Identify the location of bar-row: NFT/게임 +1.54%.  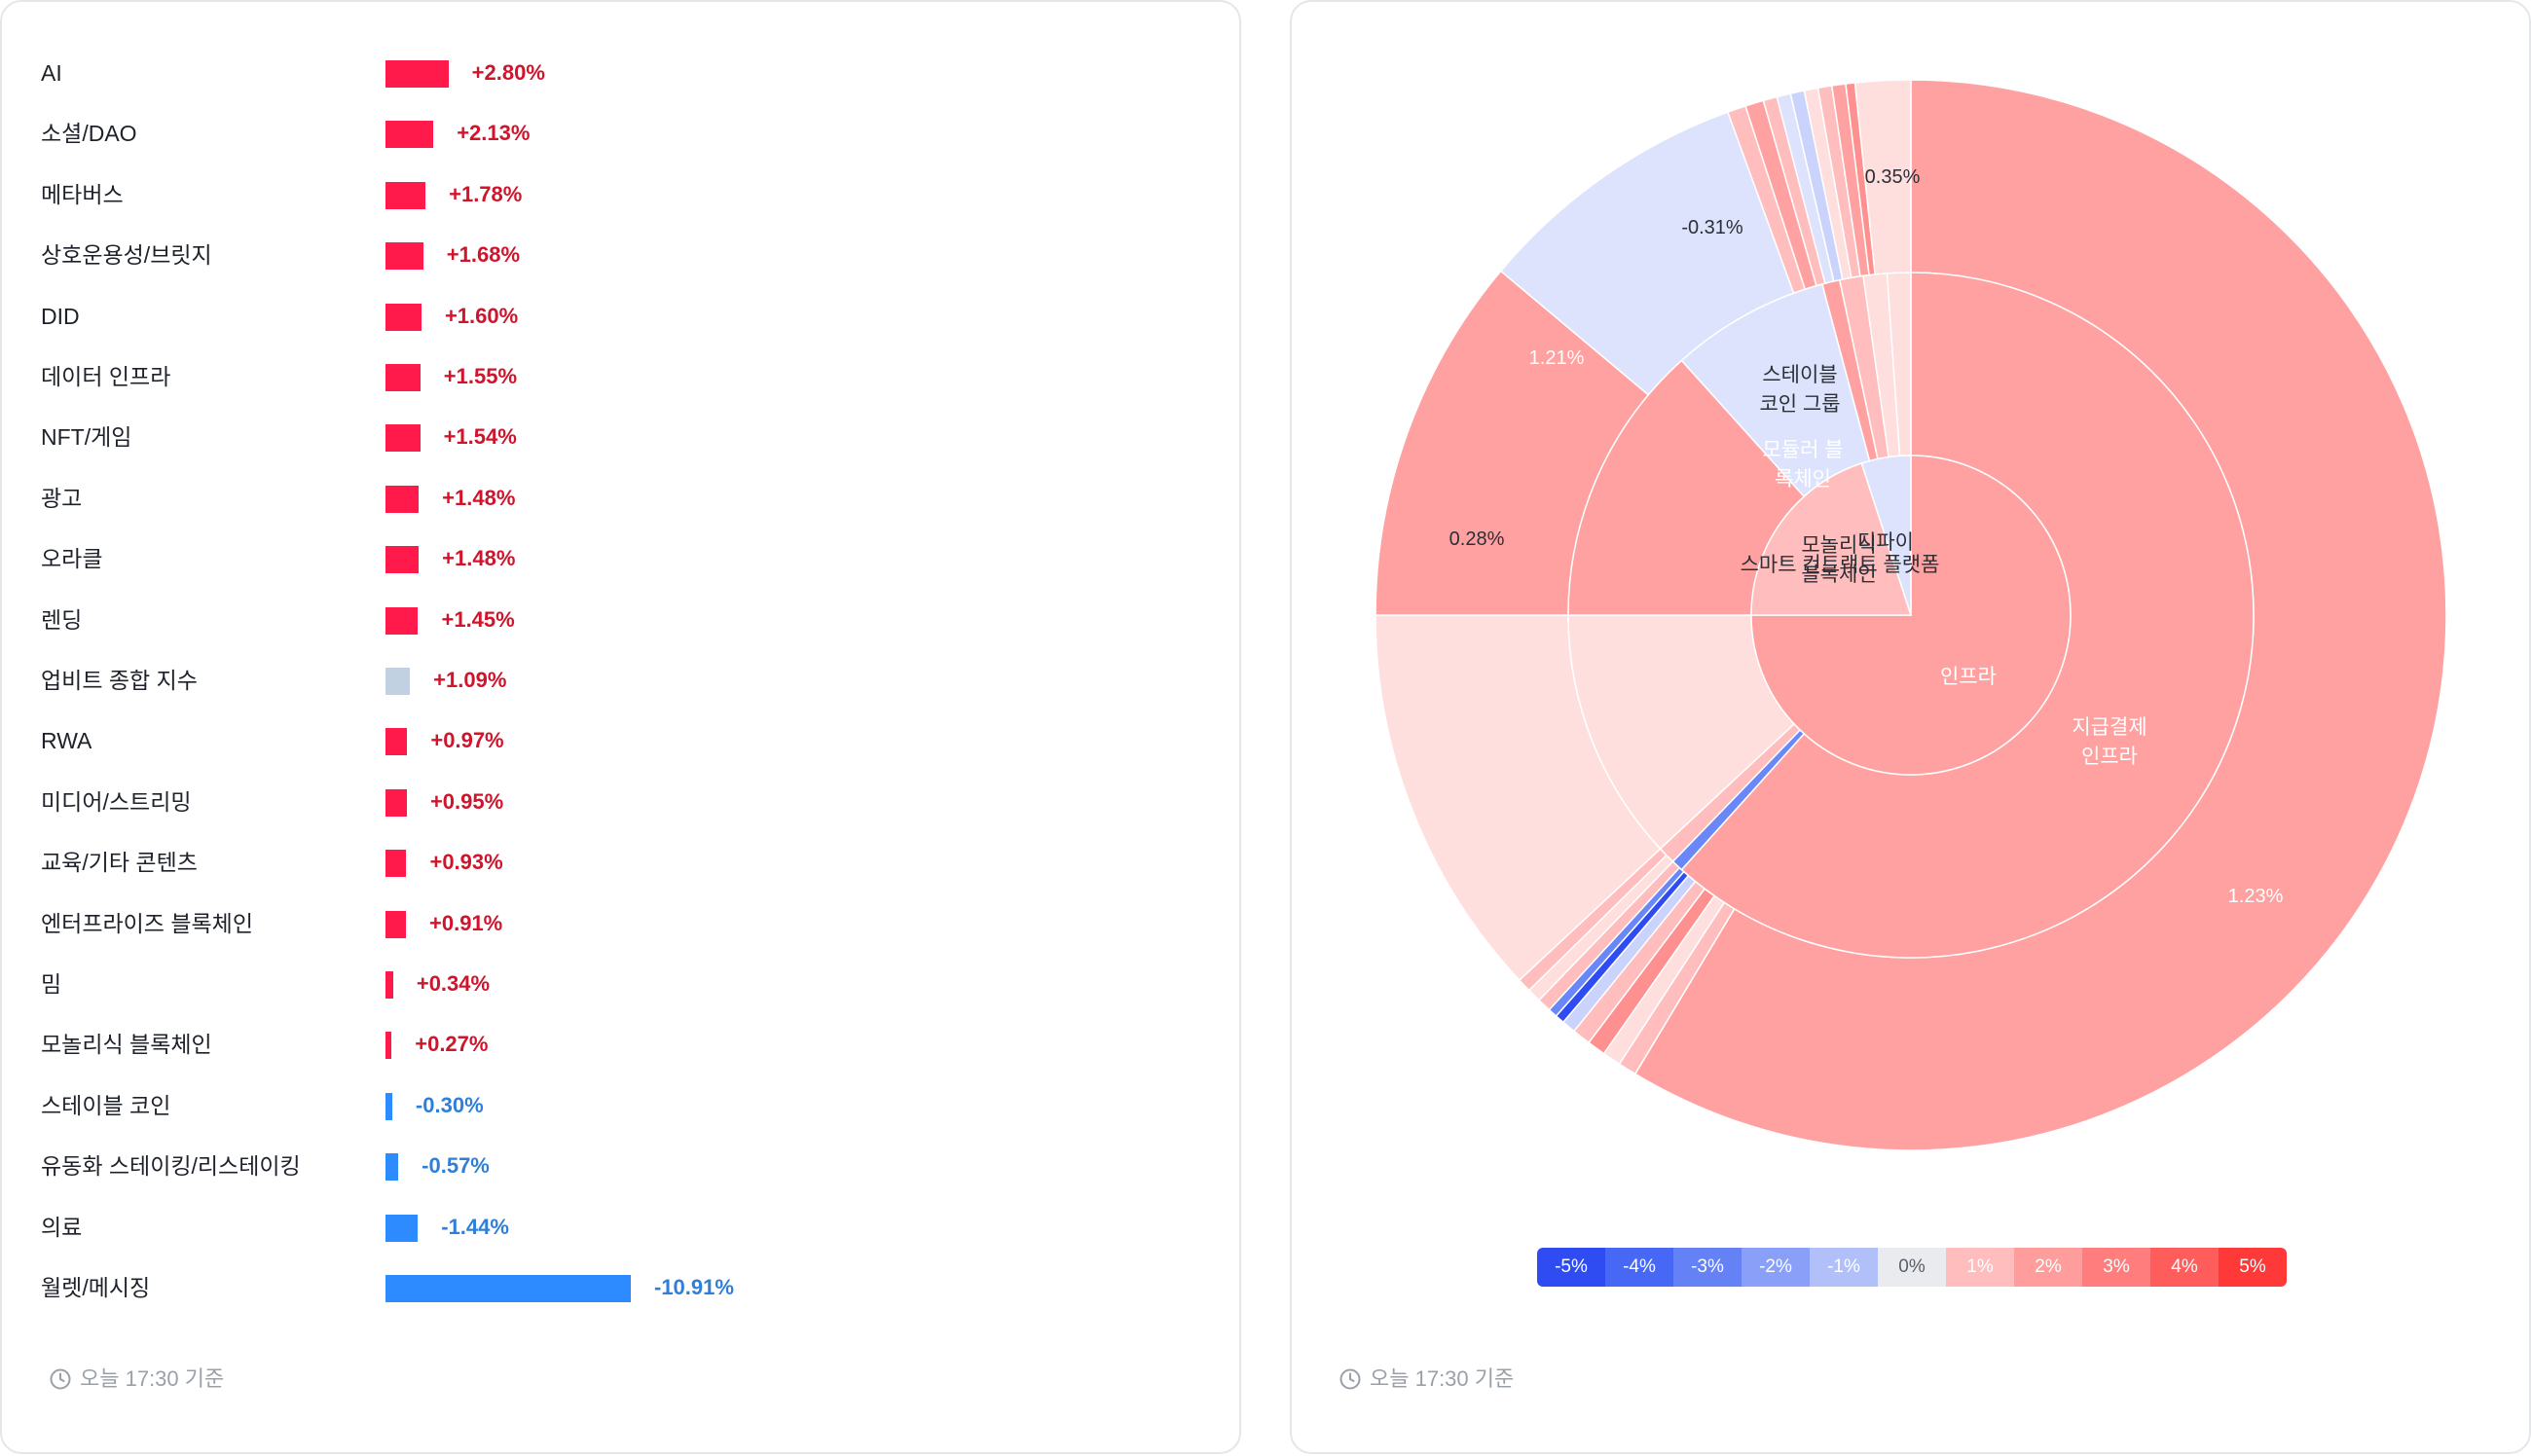
(622, 437).